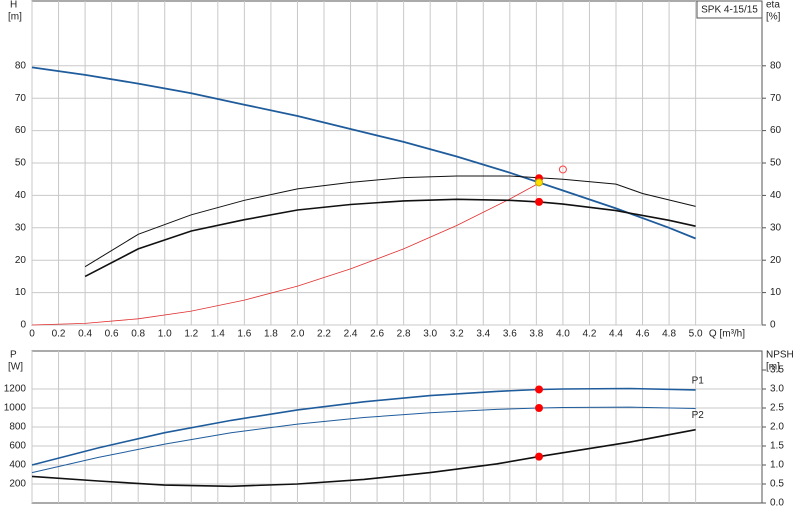 Image resolution: width=800 pixels, height=520 pixels. What do you see at coordinates (780, 355) in the screenshot?
I see `y2-axis-label: NPSH` at bounding box center [780, 355].